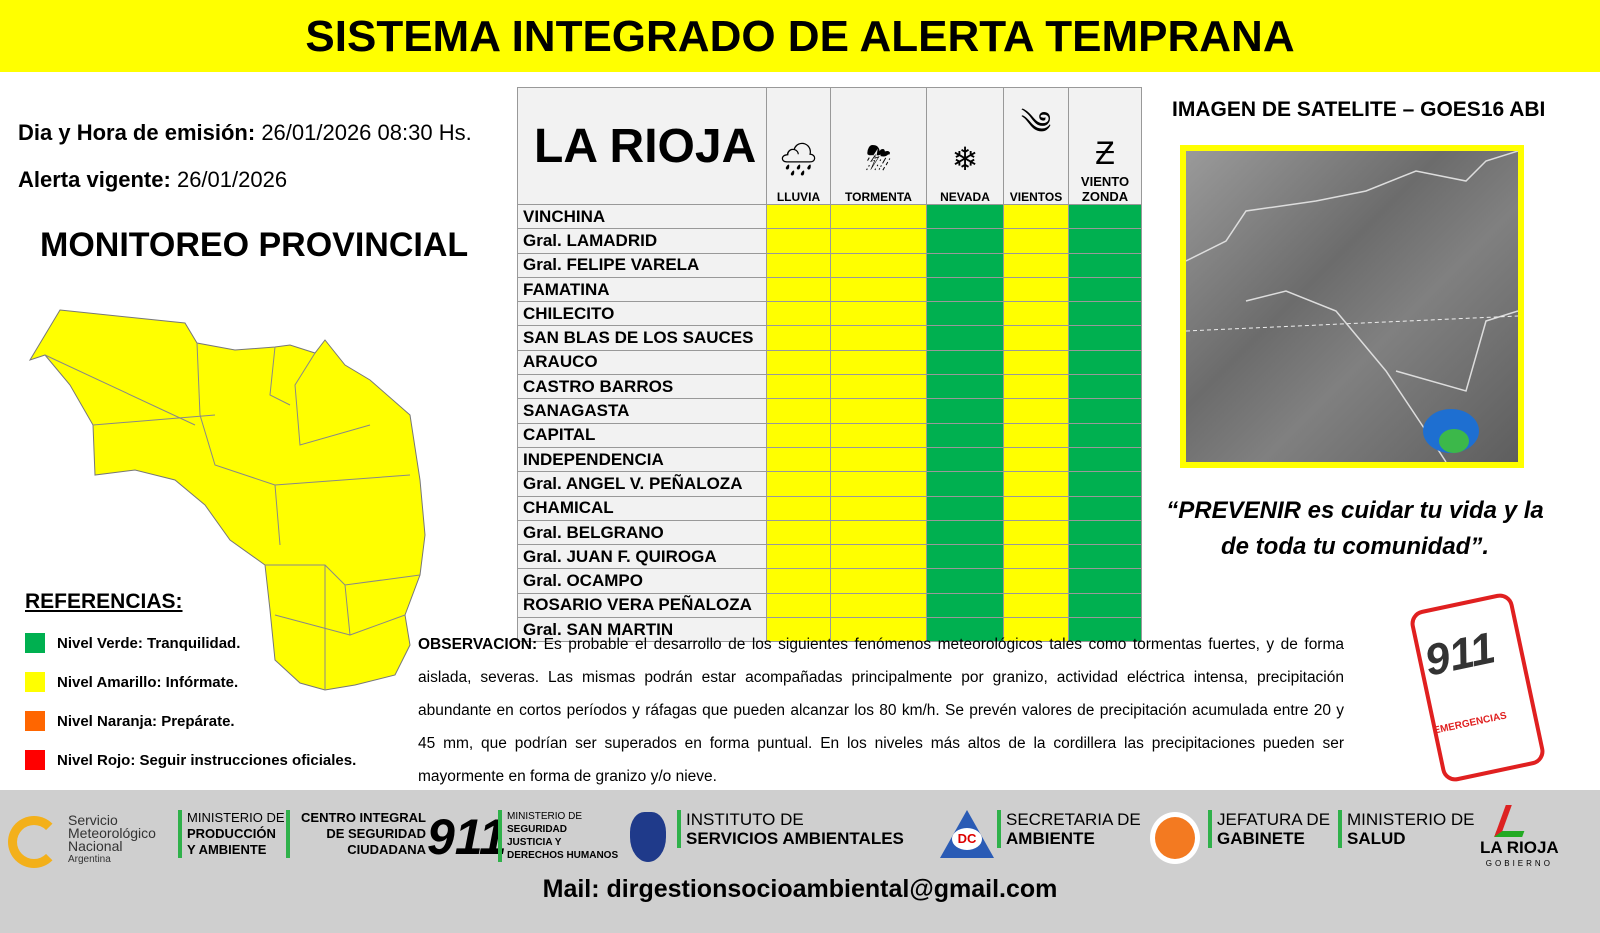 This screenshot has height=933, width=1600. Describe the element at coordinates (965, 159) in the screenshot. I see `snowflake-icon: ❄` at that location.